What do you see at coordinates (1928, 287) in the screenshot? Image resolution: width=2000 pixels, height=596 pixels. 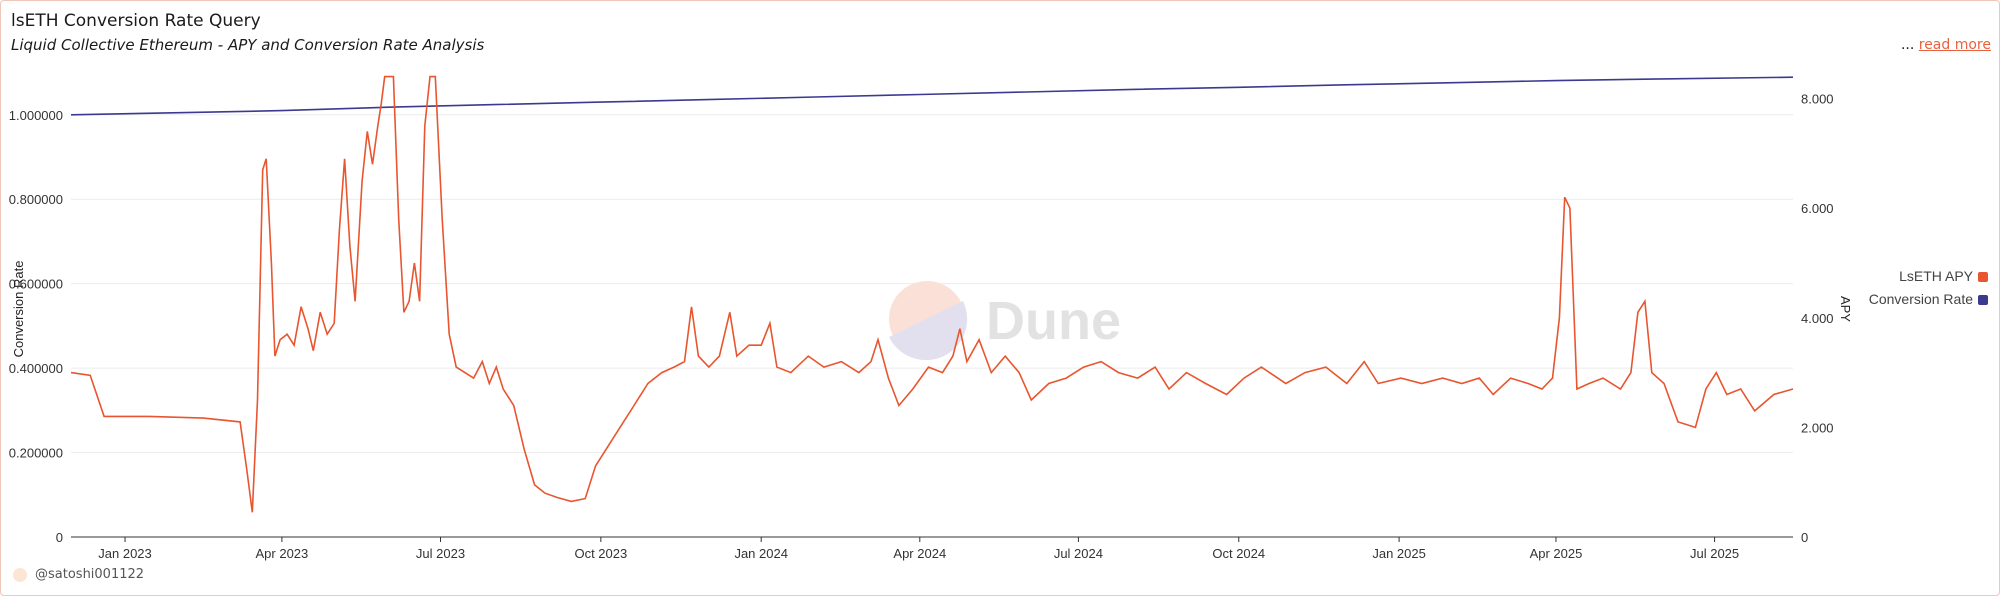 I see `legend: LsETH APY Conversion Rate` at bounding box center [1928, 287].